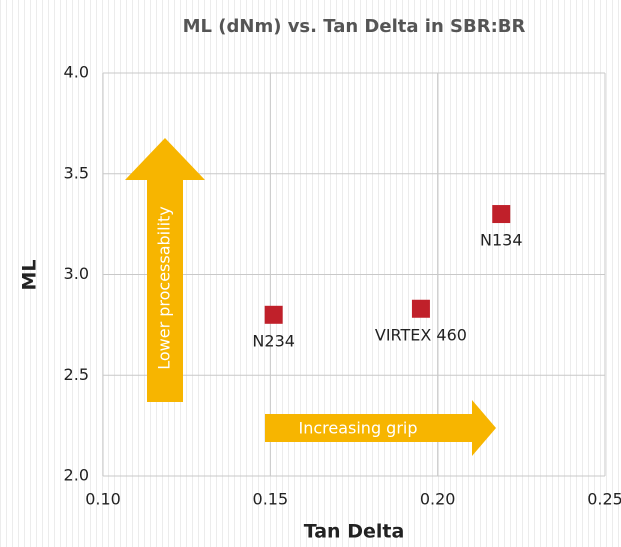  I want to click on marks: N234 VIRTEX 460 N134, so click(387, 277).